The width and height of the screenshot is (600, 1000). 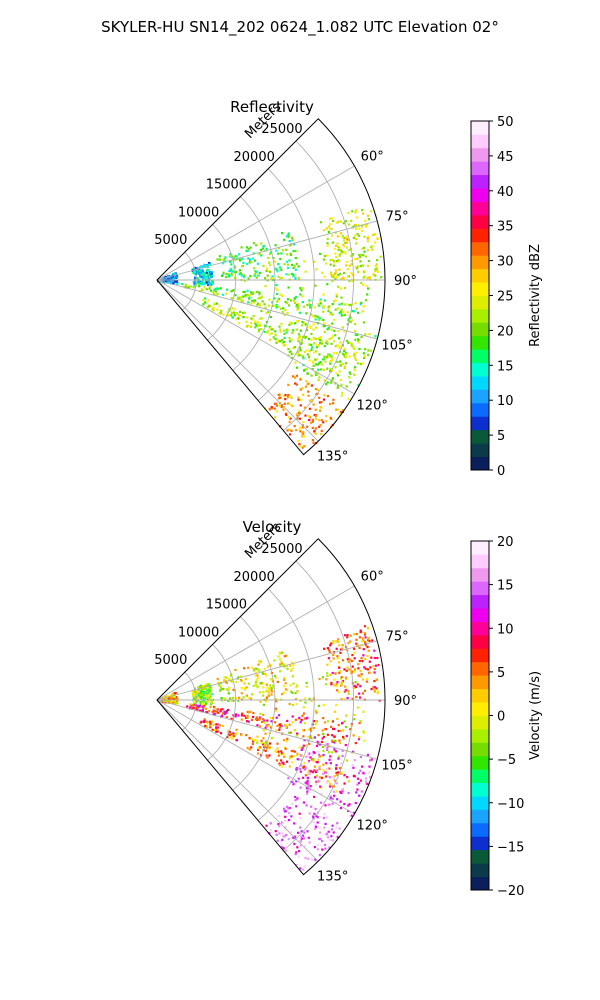 I want to click on theta-tick-label: 90°, so click(x=405, y=281).